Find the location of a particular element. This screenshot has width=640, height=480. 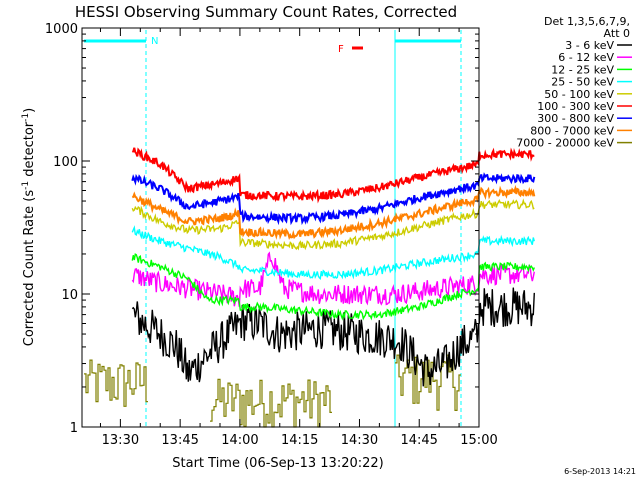

series-50-100-kev is located at coordinates (333, 224).